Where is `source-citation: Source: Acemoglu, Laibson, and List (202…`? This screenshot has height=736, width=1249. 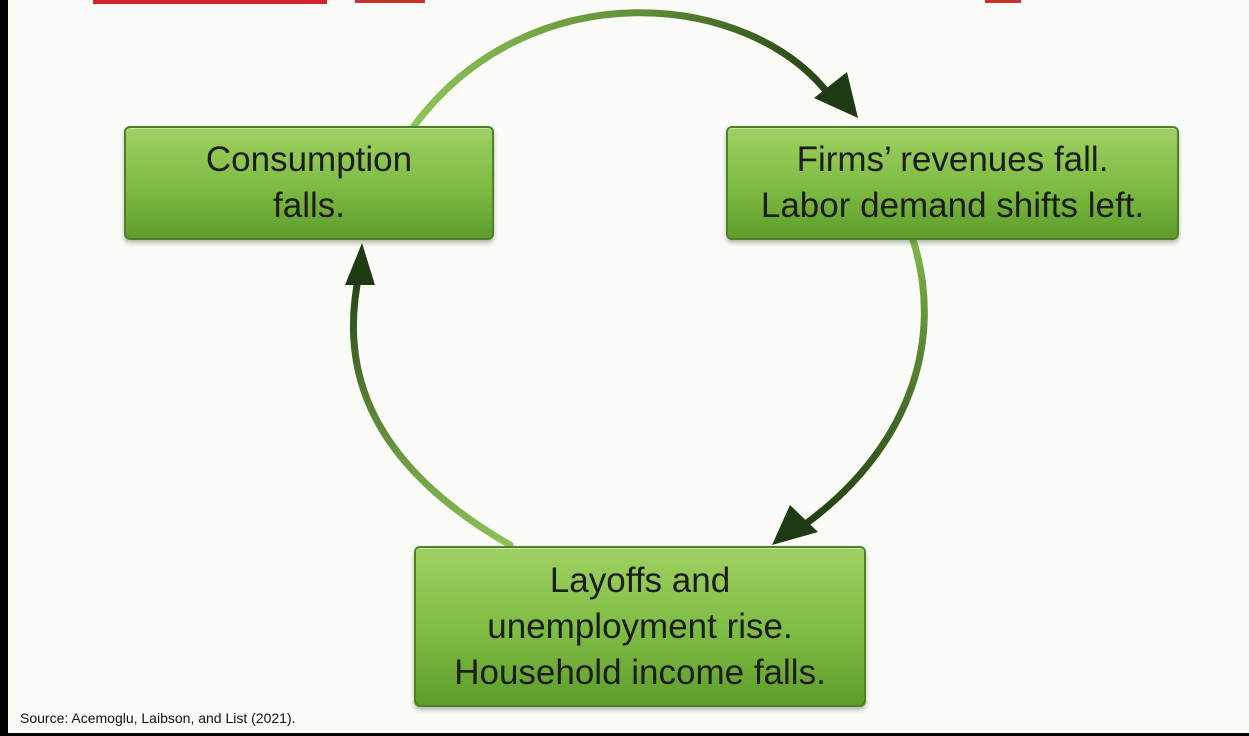 source-citation: Source: Acemoglu, Laibson, and List (202… is located at coordinates (158, 718).